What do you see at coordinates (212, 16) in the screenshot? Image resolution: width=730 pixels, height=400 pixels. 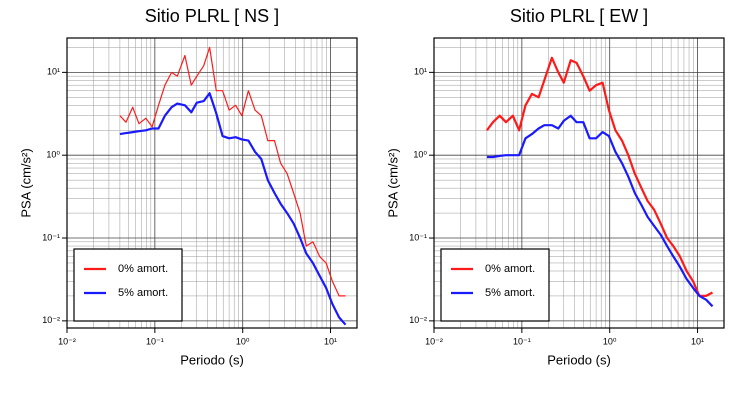 I see `chart-title: Sitio PLRL [ NS ]` at bounding box center [212, 16].